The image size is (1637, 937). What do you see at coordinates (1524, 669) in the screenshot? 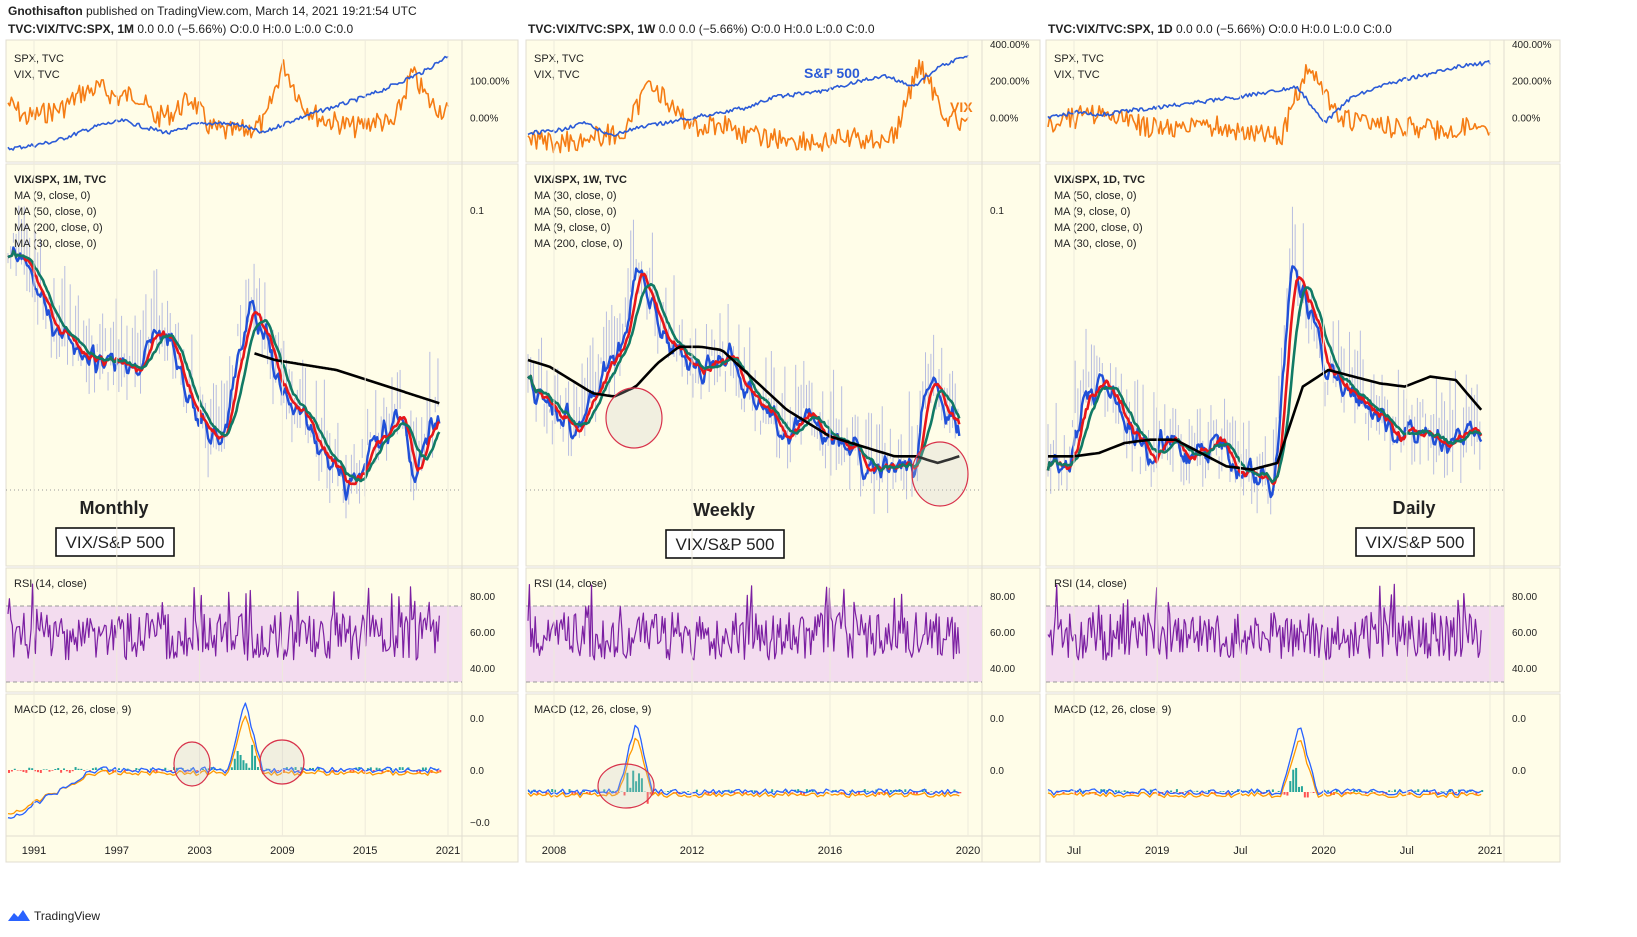
I see `daily-rsi-tick: 40.00` at bounding box center [1524, 669].